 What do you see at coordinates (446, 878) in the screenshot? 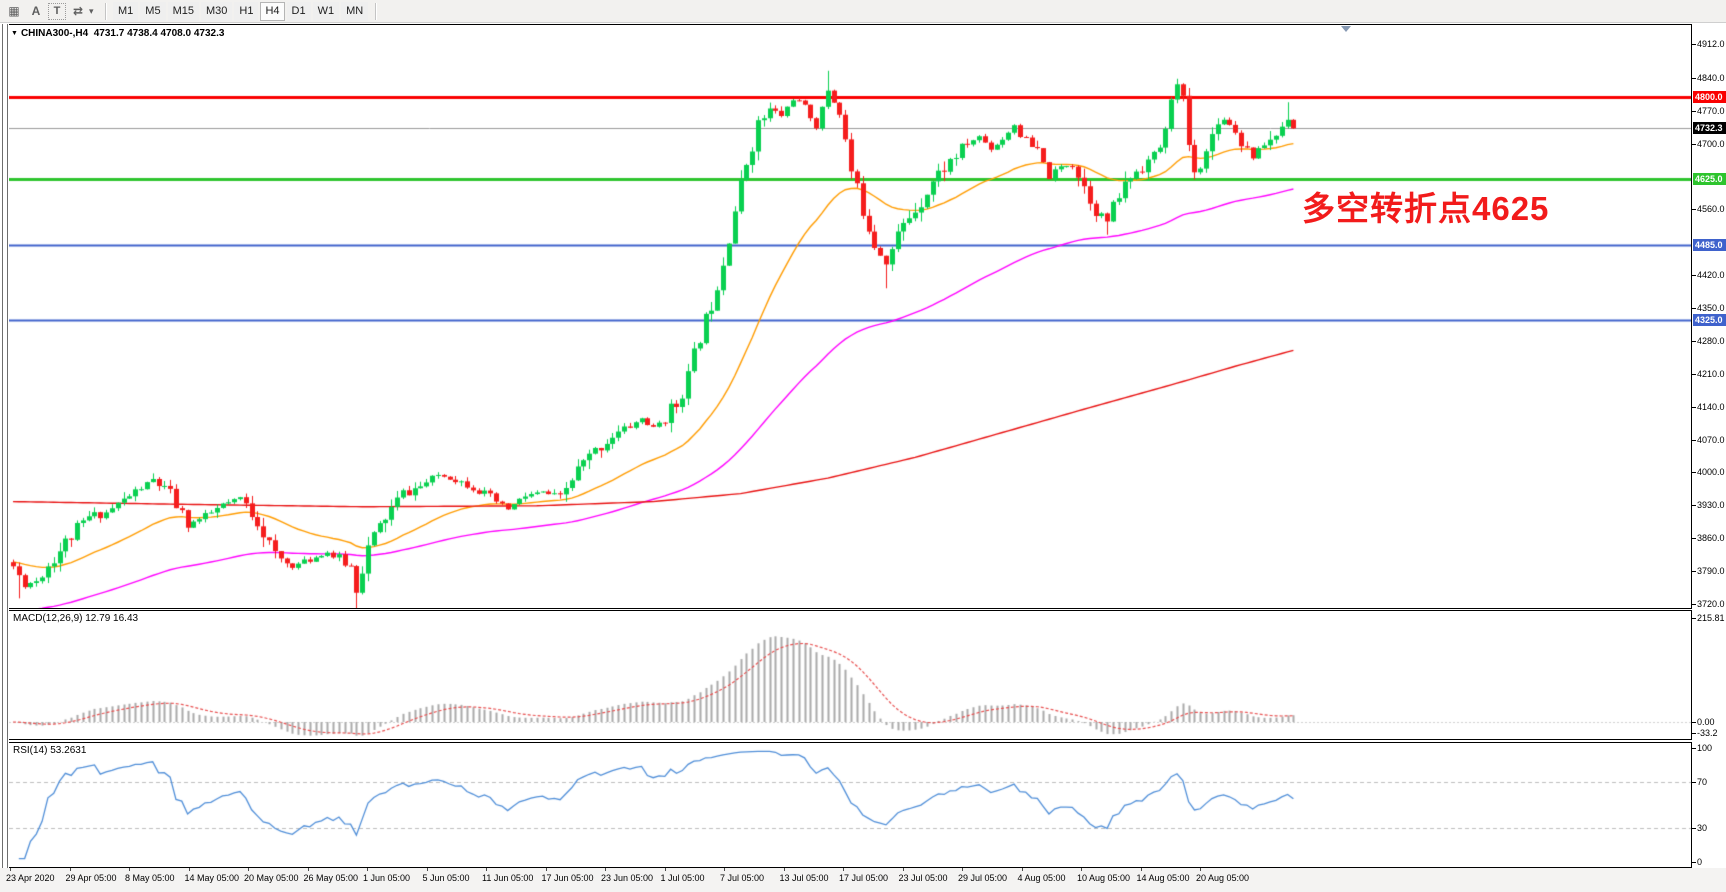
I see `date-label: 5 Jun 05:00` at bounding box center [446, 878].